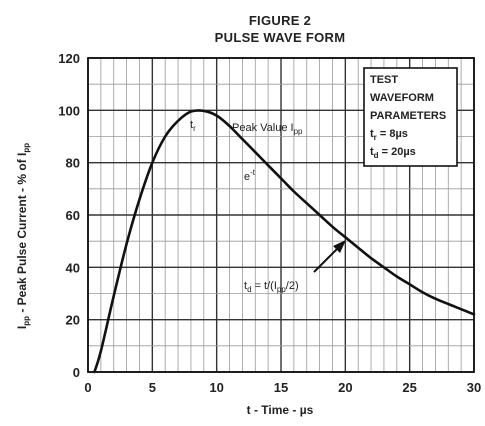 The width and height of the screenshot is (485, 426). I want to click on td-annotation: td = t/(Ipp/2), so click(271, 287).